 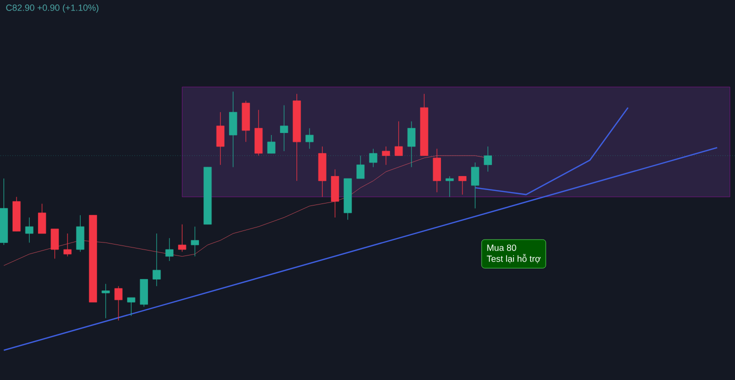 I want to click on annotation: Mua 80, so click(x=501, y=247).